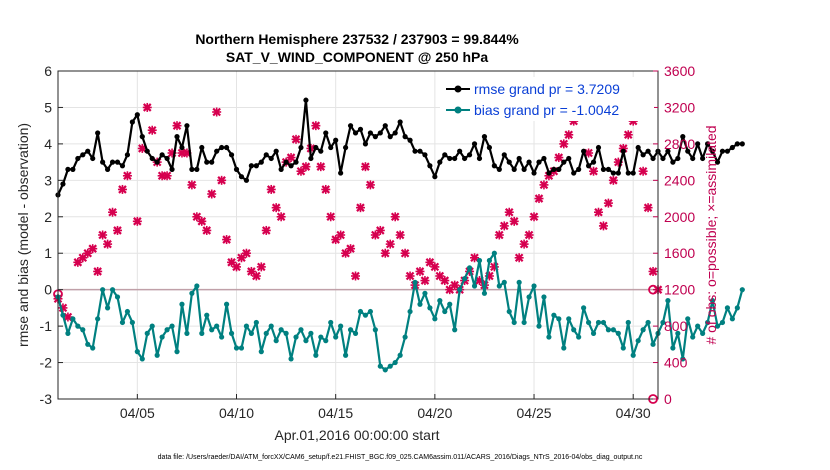  I want to click on legend-bias-marker, so click(458, 110).